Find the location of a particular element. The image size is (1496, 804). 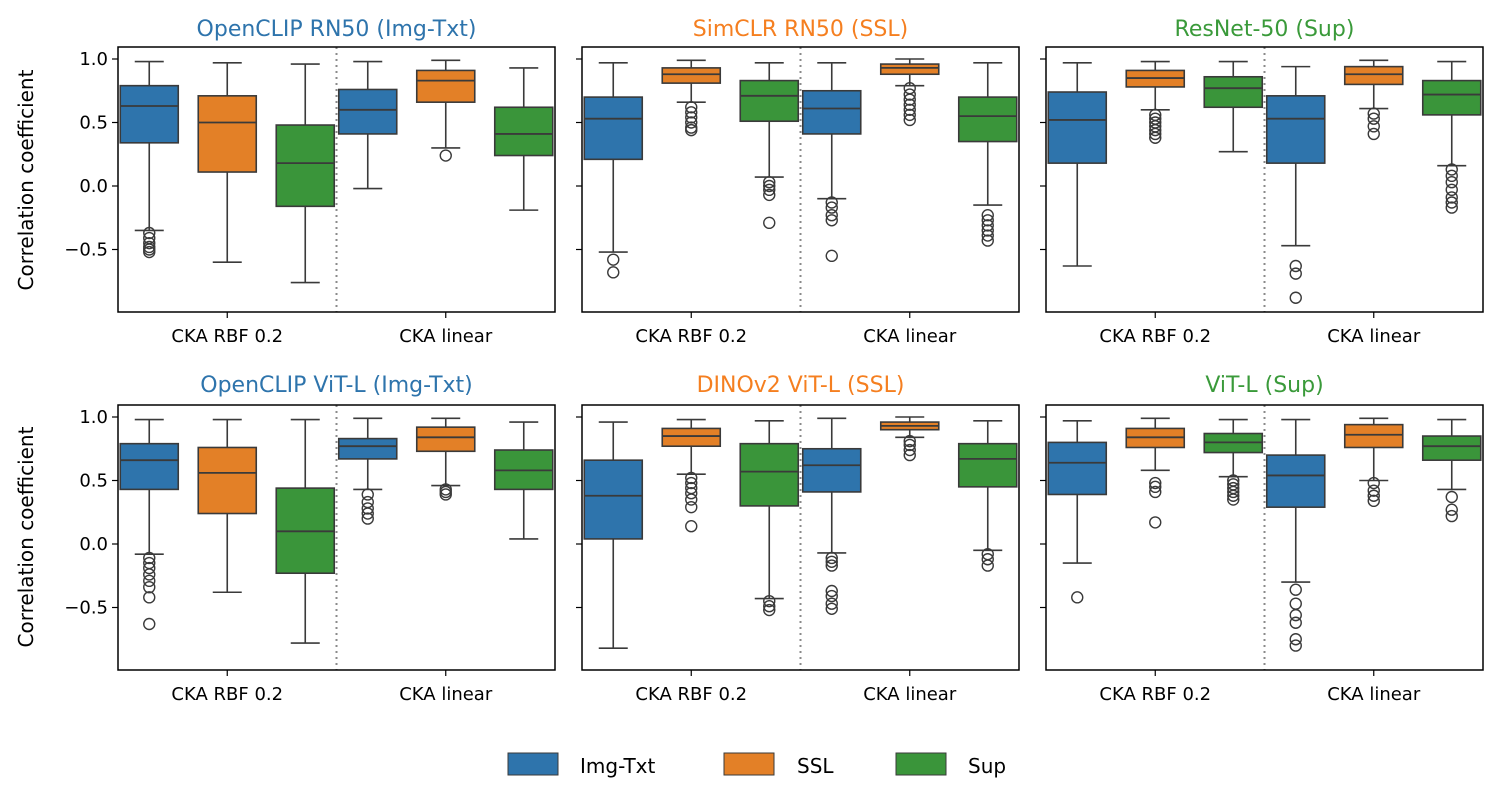

y-tick-label: −0.5 is located at coordinates (86, 608).